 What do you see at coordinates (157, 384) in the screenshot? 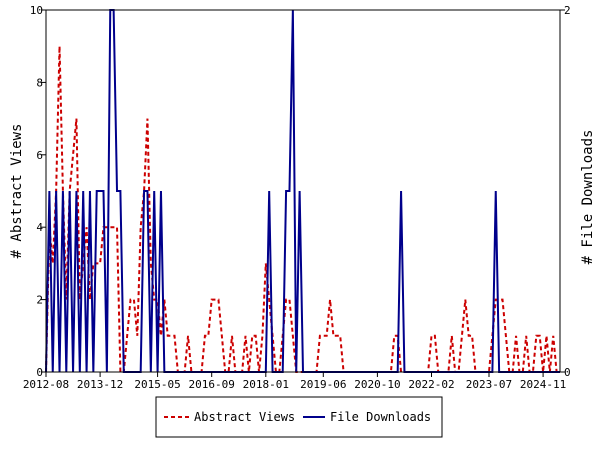
I see `x-tick-label: 2015-05` at bounding box center [157, 384].